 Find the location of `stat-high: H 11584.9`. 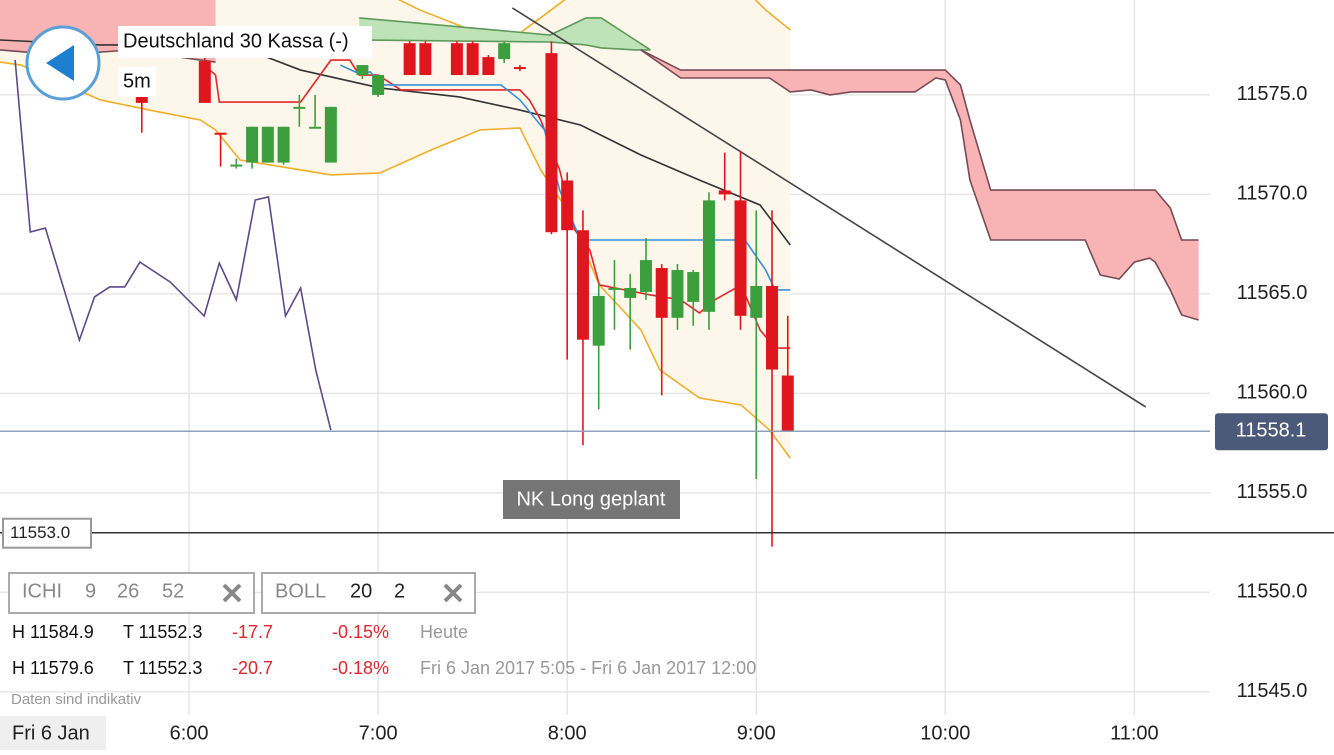

stat-high: H 11584.9 is located at coordinates (53, 632).